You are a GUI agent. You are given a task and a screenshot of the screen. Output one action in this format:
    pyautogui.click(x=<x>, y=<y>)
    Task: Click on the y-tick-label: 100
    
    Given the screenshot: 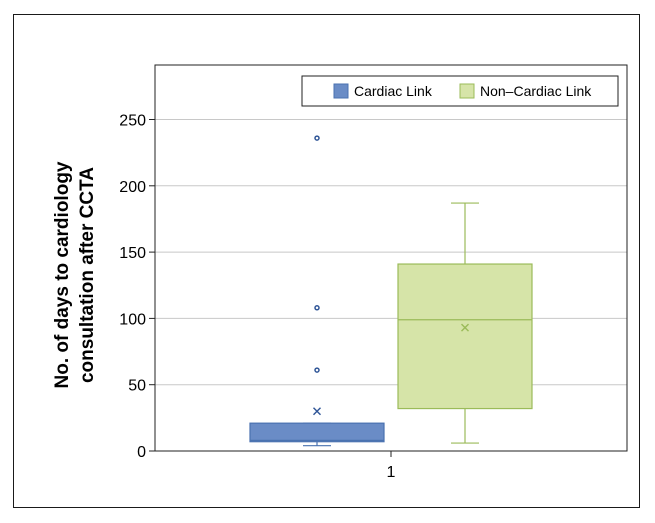 What is the action you would take?
    pyautogui.click(x=132, y=319)
    